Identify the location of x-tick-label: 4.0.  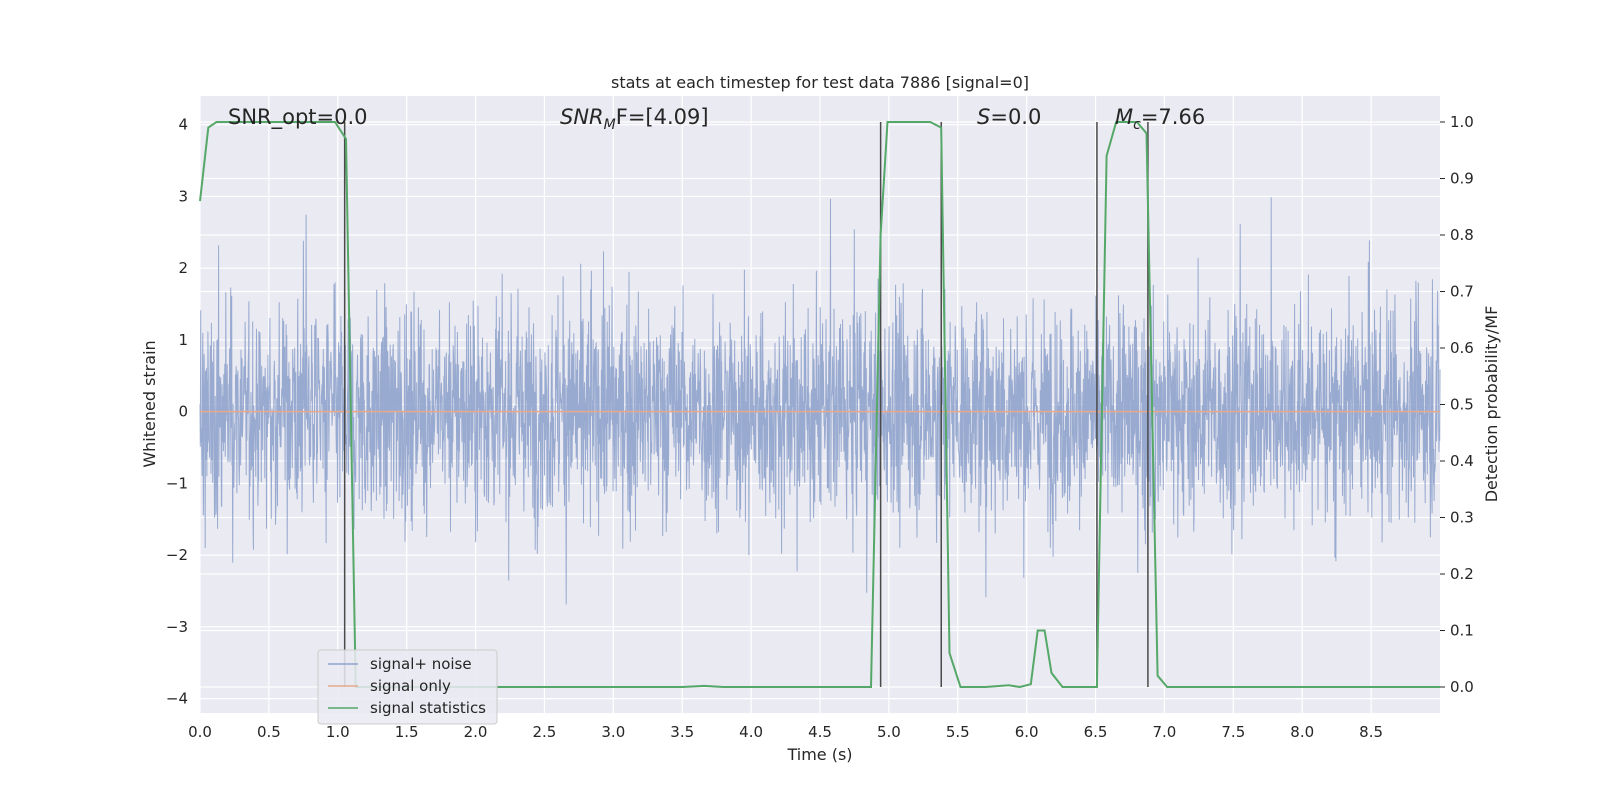
(751, 732).